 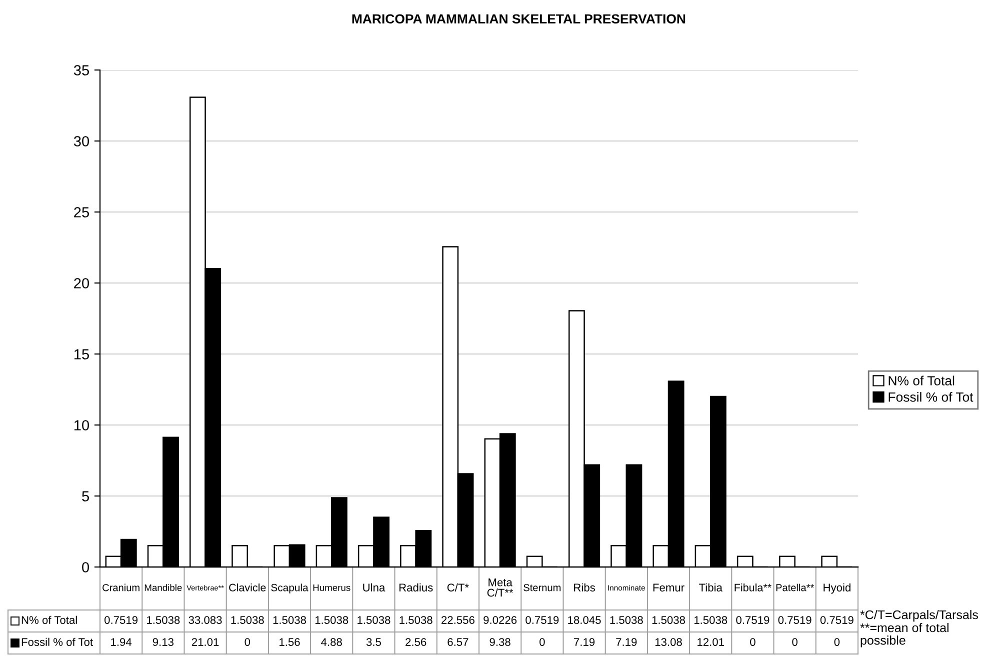 I want to click on text: *C/T=Carpals/Tarsals, so click(x=919, y=616).